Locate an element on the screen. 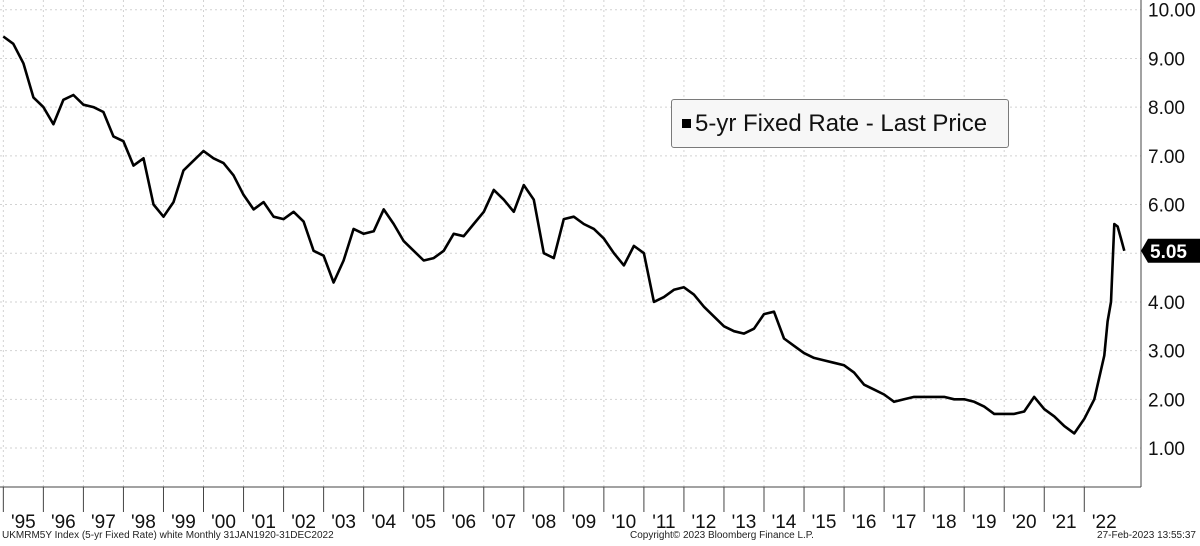  x-tick-label: '20 is located at coordinates (1024, 522).